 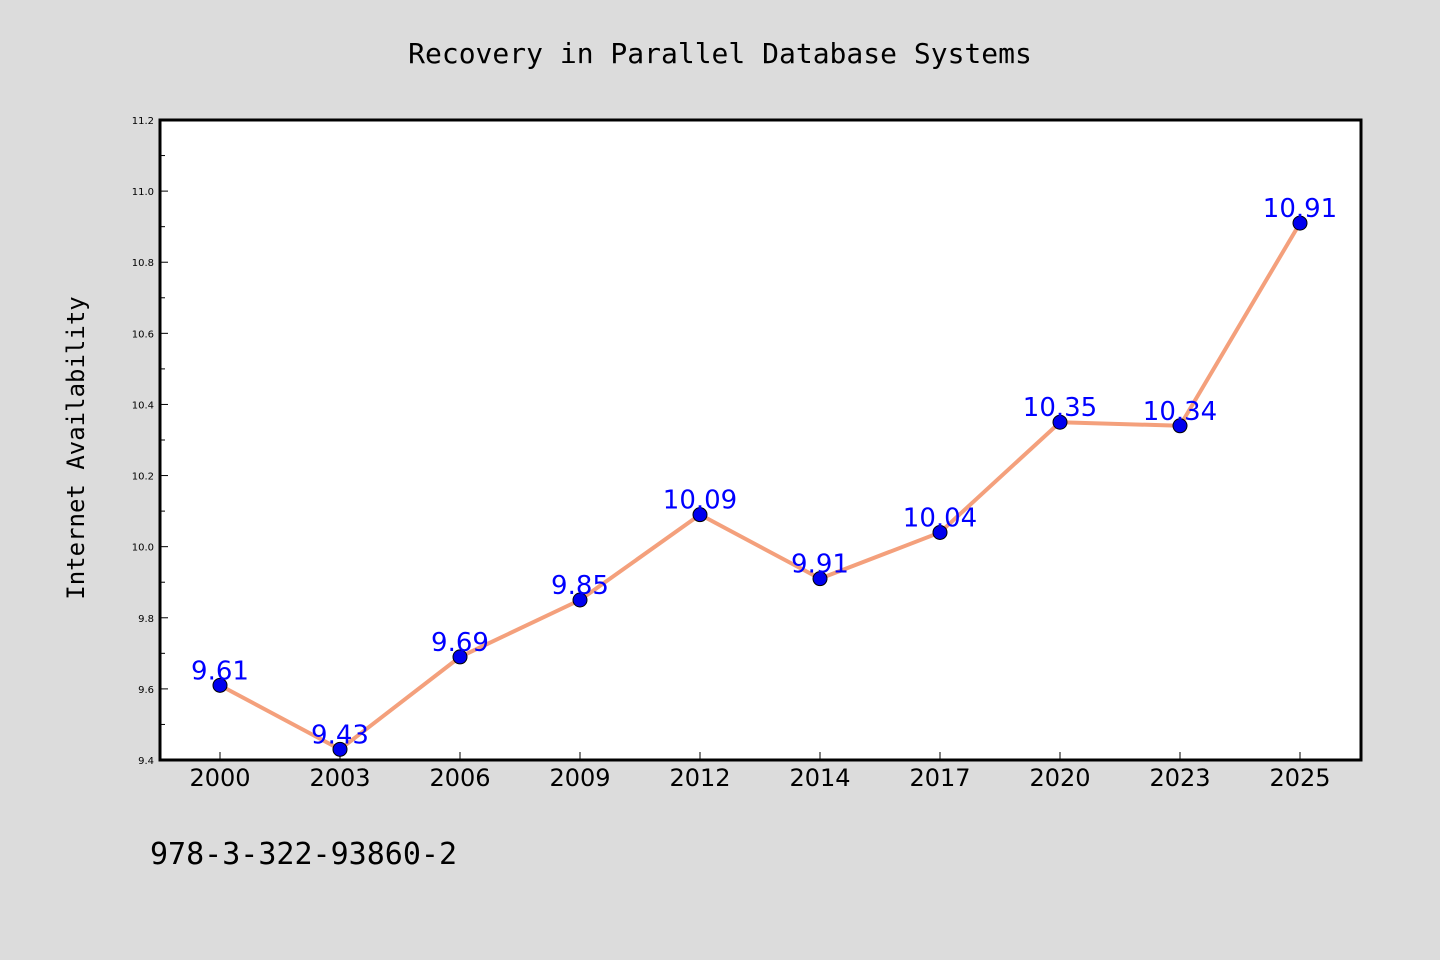 I want to click on y-tick-label: 9.6, so click(x=146, y=690).